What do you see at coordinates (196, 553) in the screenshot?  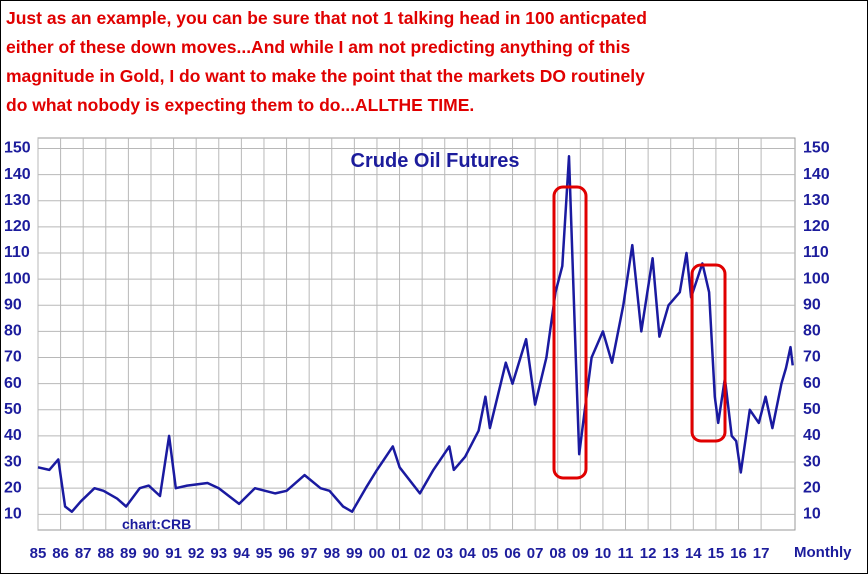 I see `x-tick-label: 92` at bounding box center [196, 553].